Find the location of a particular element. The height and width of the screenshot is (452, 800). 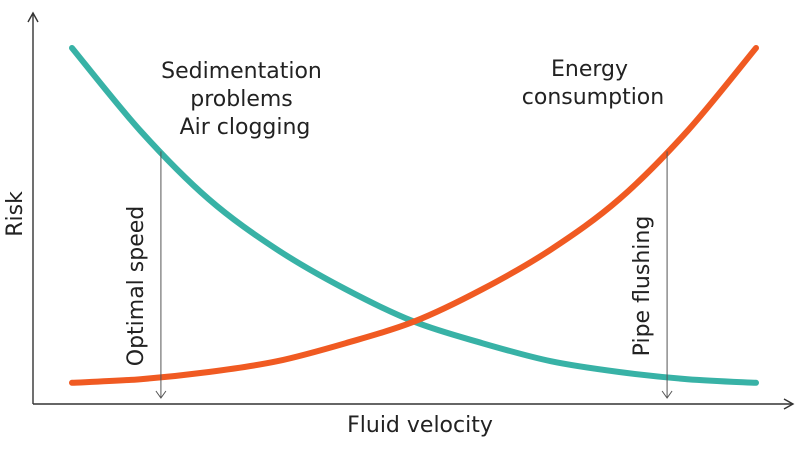

annotation-sedimentation-line-2: problems is located at coordinates (241, 99).